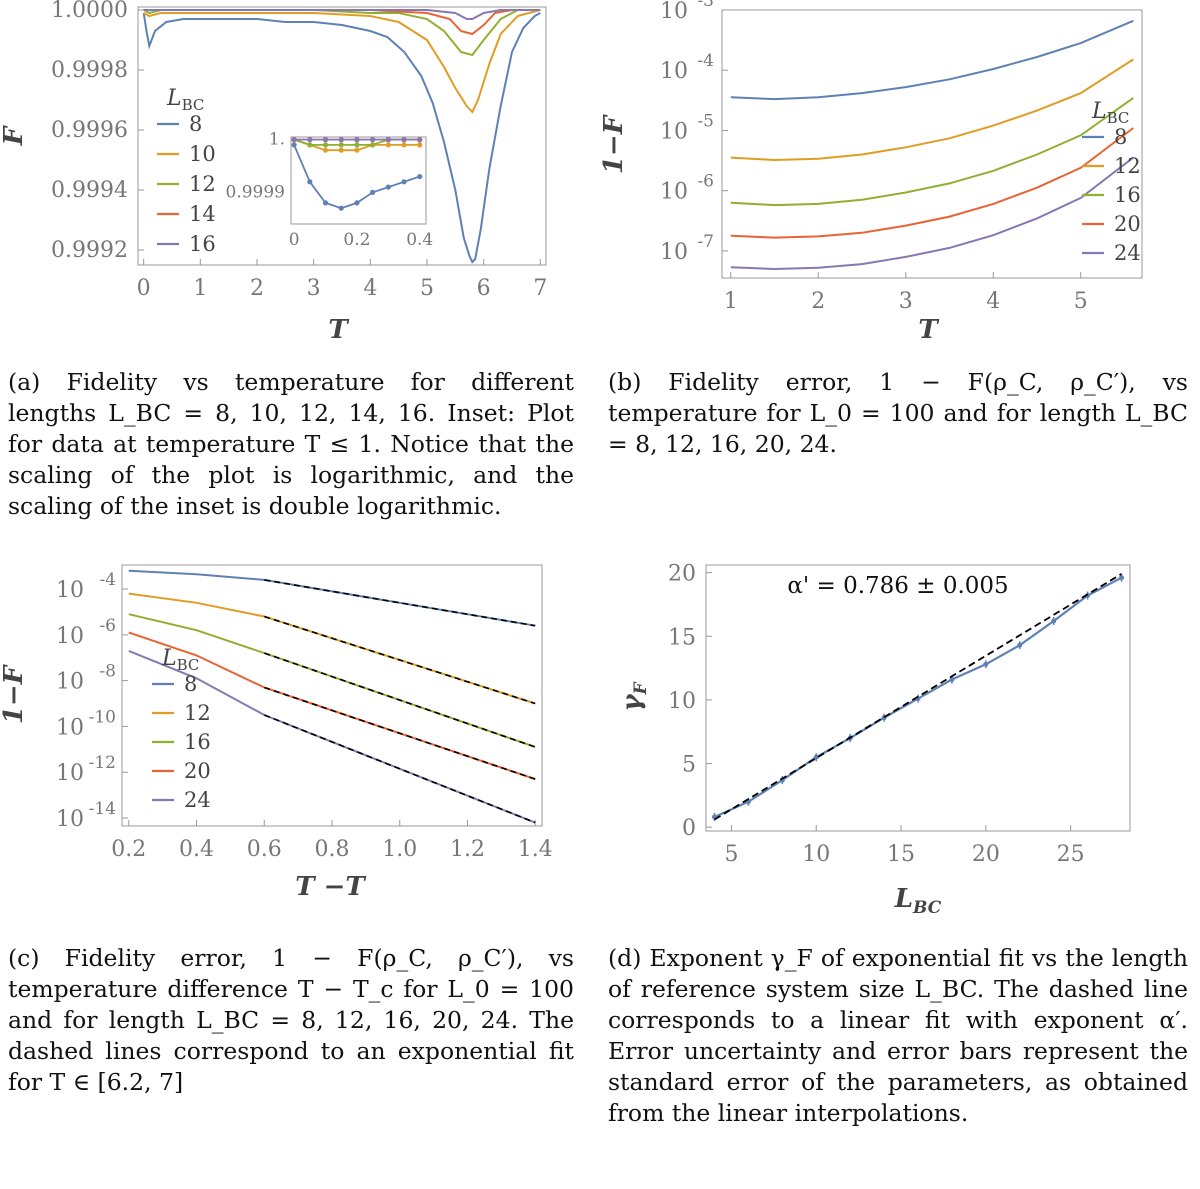 This screenshot has width=1200, height=1189. I want to click on legend-b-entry: 20, so click(1127, 224).